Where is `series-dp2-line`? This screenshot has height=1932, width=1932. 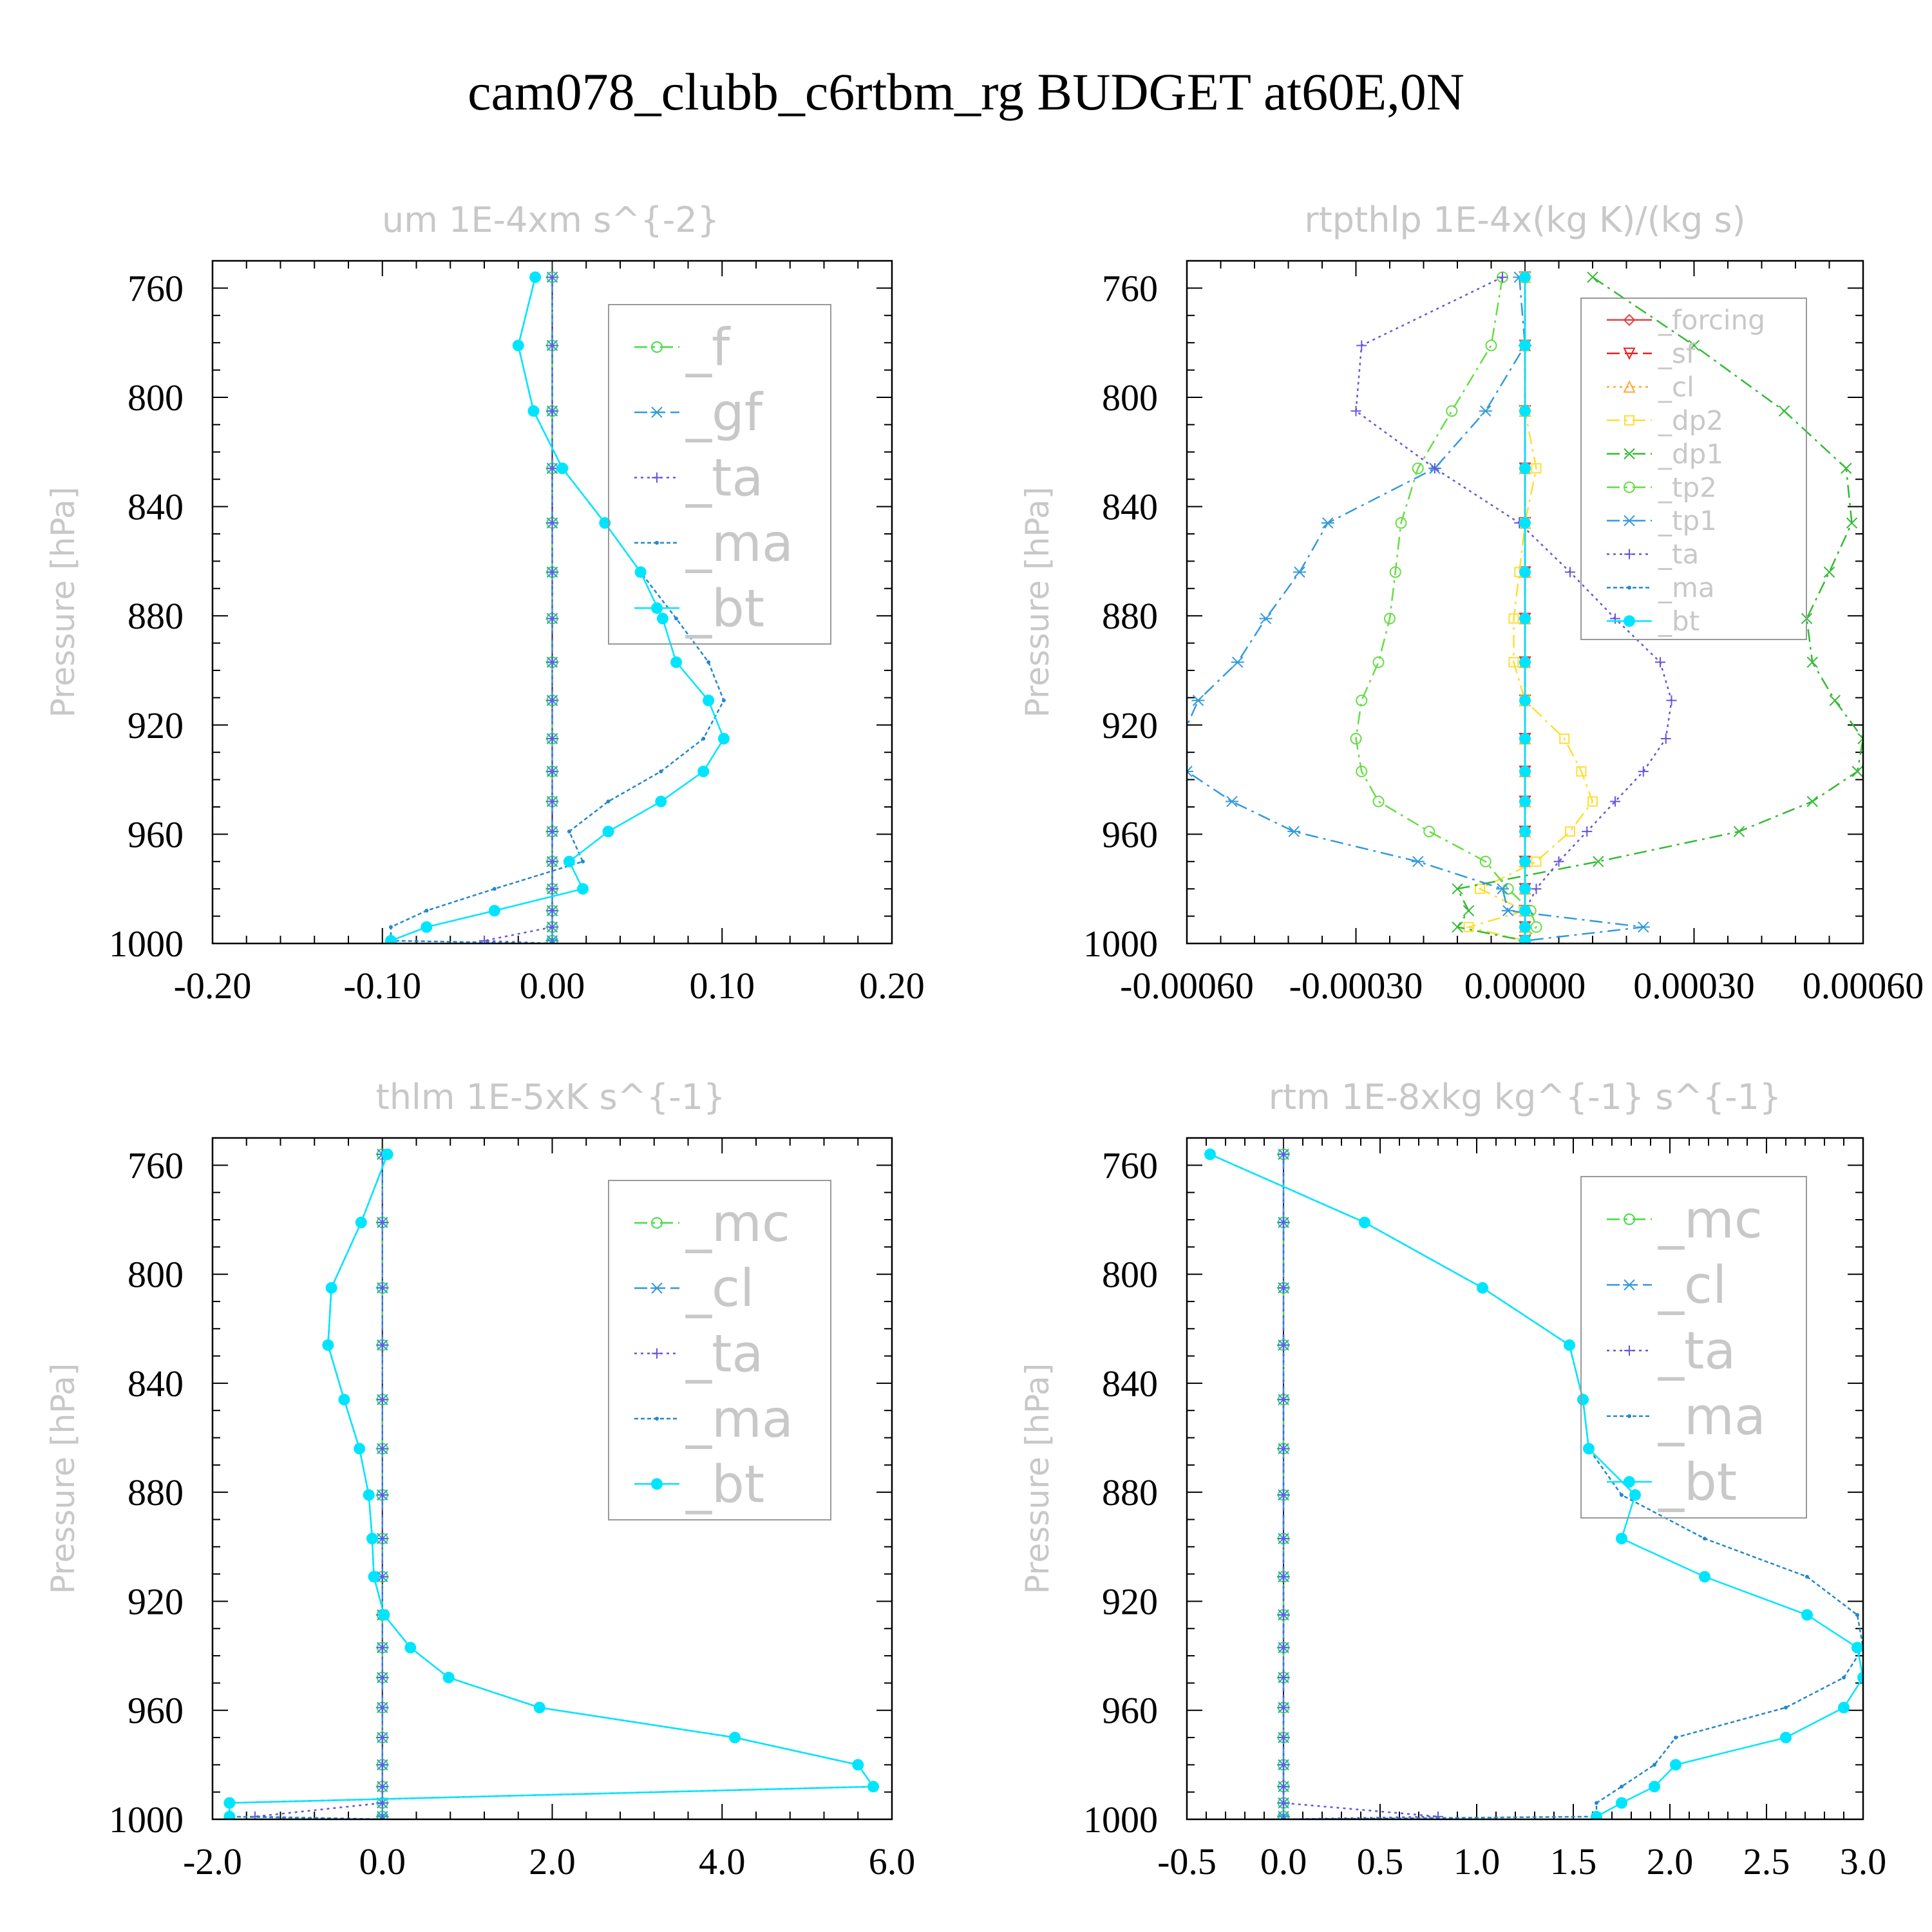 series-dp2-line is located at coordinates (1529, 609).